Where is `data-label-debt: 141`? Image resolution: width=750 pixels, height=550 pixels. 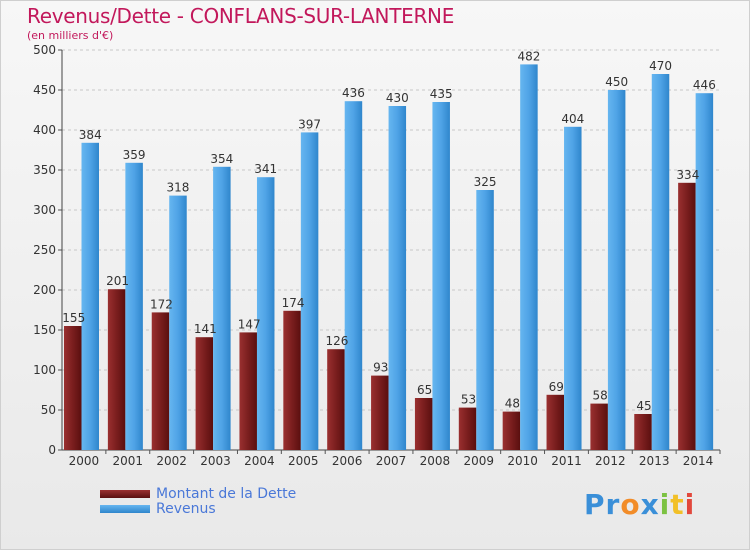
data-label-debt: 141 is located at coordinates (205, 329).